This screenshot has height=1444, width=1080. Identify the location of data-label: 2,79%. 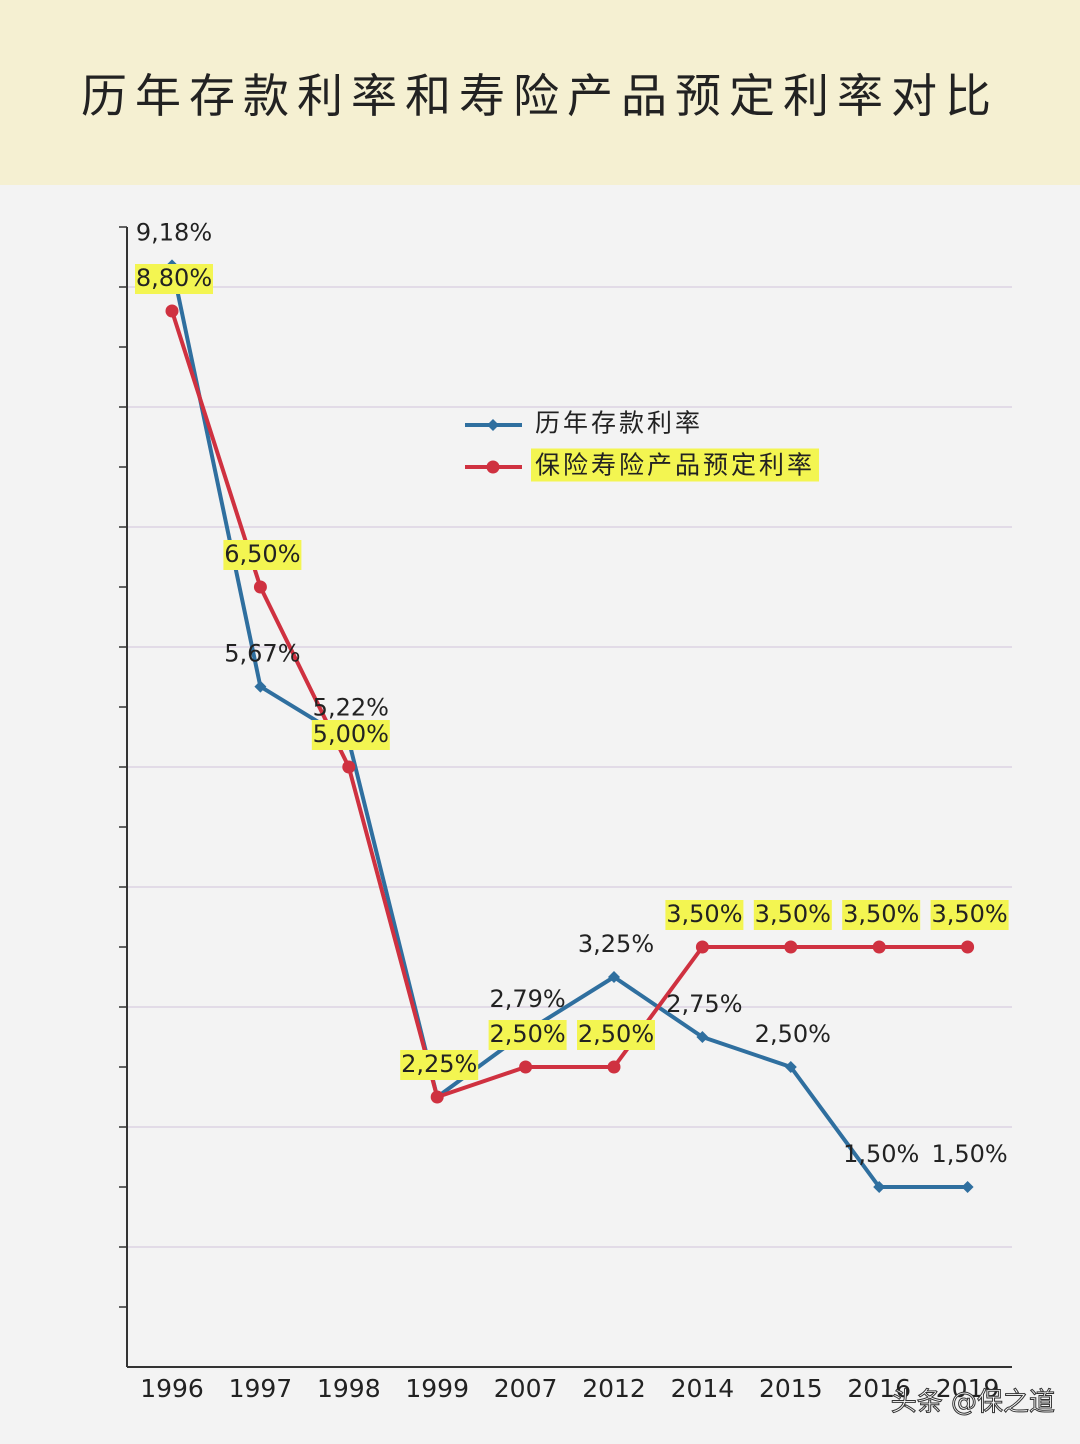
(527, 999).